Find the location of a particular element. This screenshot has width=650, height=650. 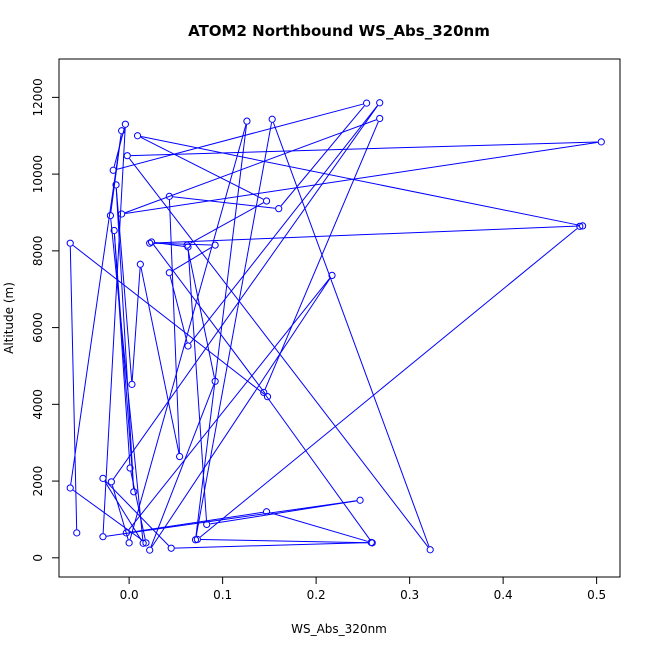

x-tick-label: 0.5 is located at coordinates (596, 595).